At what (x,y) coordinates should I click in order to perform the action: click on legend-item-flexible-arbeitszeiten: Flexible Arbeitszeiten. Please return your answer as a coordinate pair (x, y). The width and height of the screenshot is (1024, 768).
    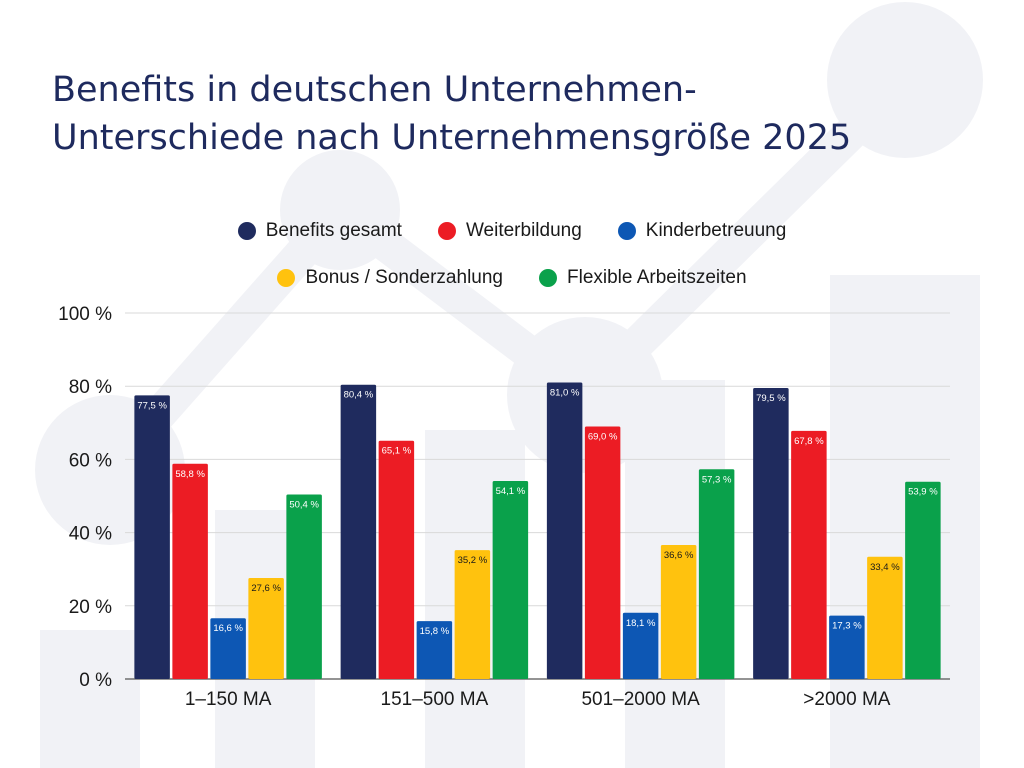
    Looking at the image, I should click on (643, 278).